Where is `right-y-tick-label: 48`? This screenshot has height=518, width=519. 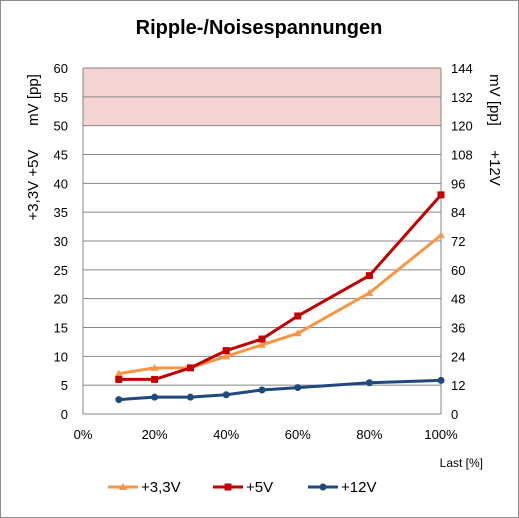 right-y-tick-label: 48 is located at coordinates (458, 299).